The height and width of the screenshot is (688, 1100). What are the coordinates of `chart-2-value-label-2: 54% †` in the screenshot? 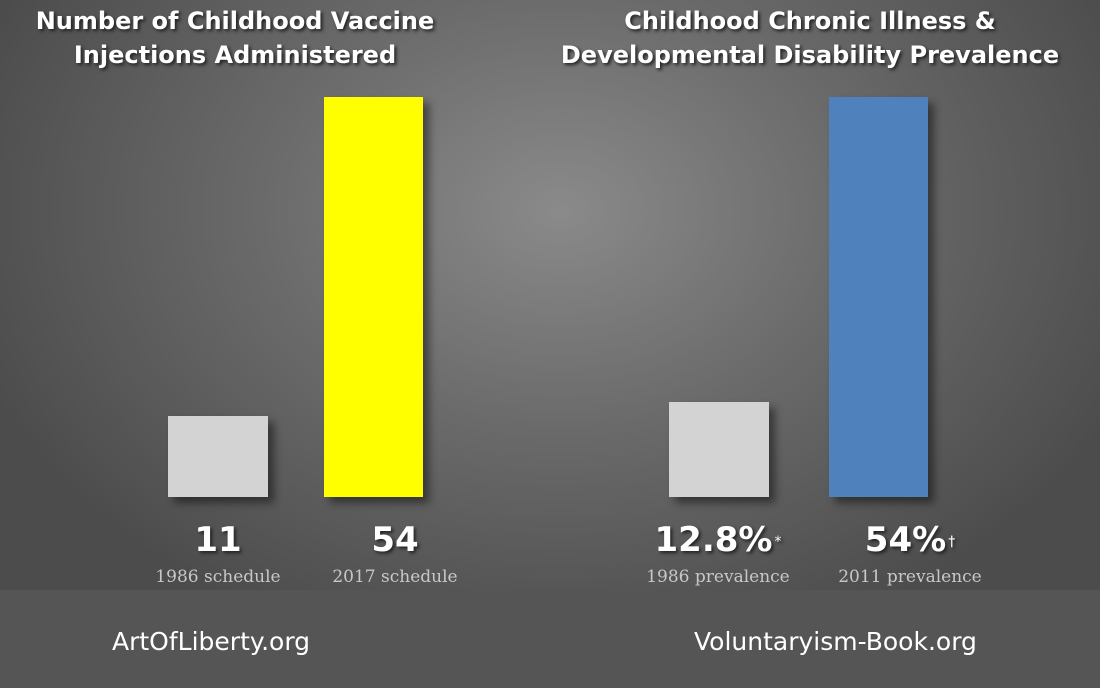 It's located at (910, 540).